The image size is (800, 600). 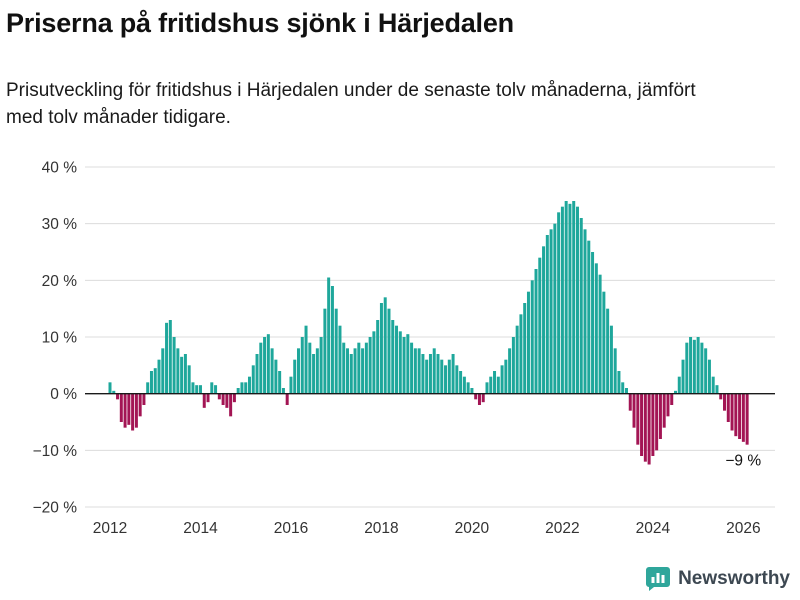 What do you see at coordinates (110, 528) in the screenshot?
I see `x-axis-tick-label: 2012` at bounding box center [110, 528].